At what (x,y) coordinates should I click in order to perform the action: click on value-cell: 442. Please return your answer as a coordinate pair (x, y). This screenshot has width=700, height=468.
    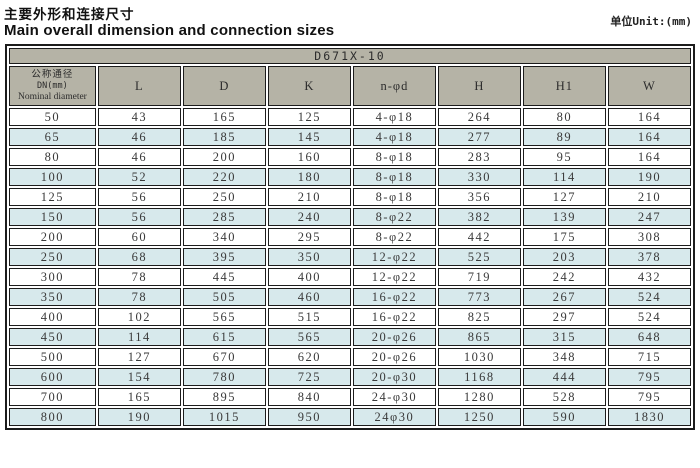
    Looking at the image, I should click on (479, 237).